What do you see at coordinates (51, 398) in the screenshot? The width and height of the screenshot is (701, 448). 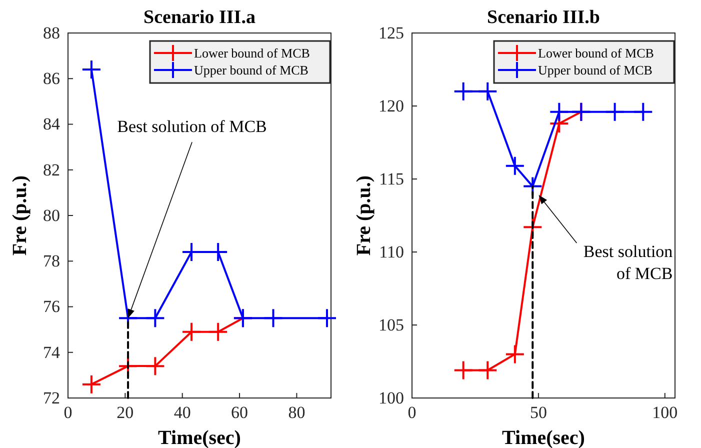 I see `y-tick-label: 72` at bounding box center [51, 398].